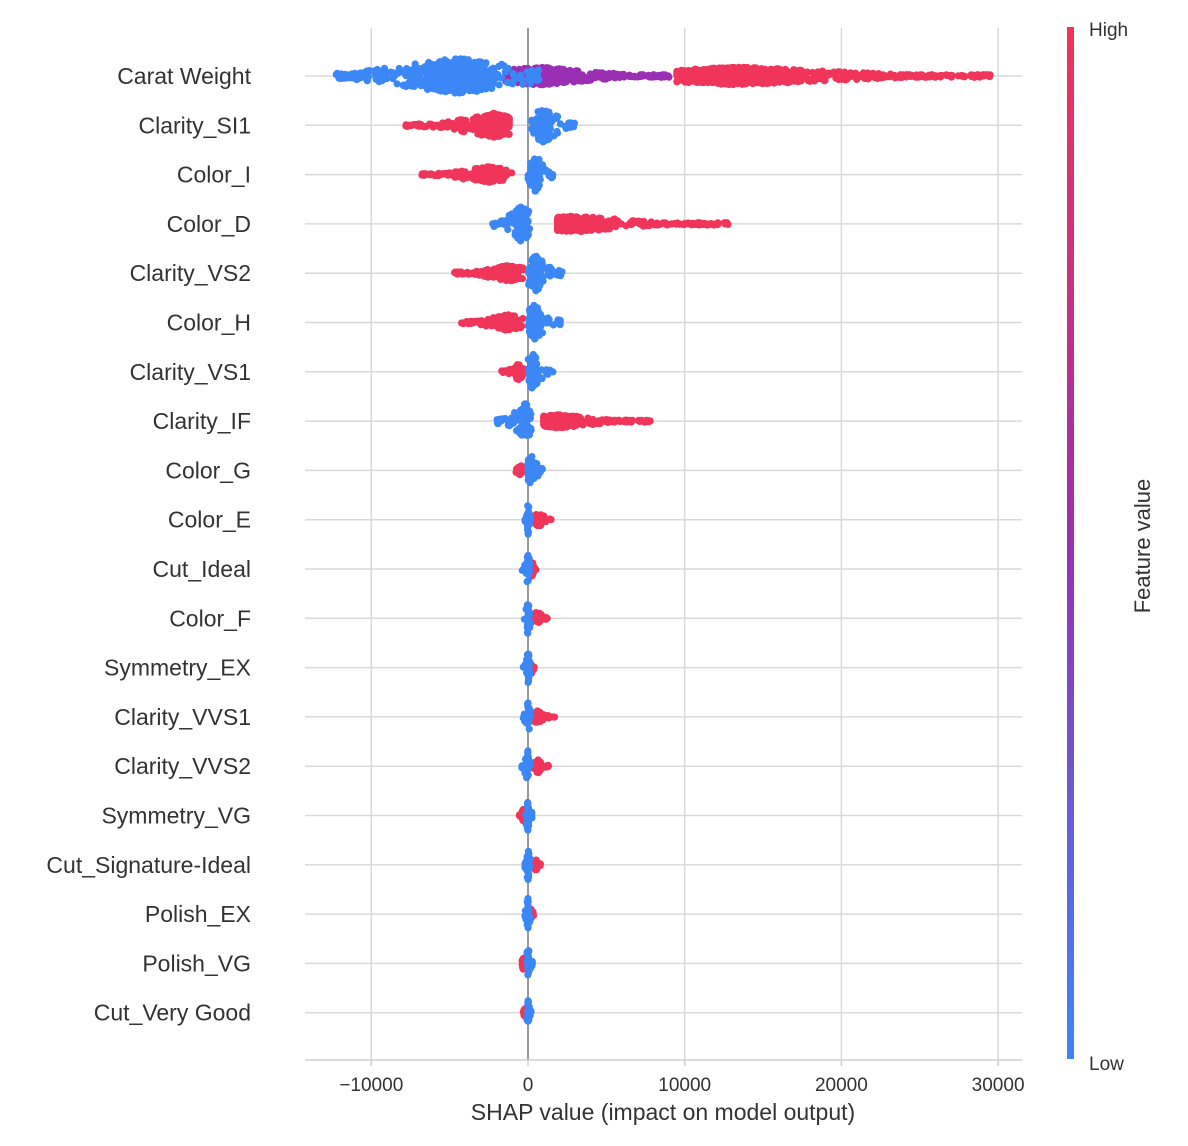  Describe the element at coordinates (528, 1085) in the screenshot. I see `x-tick-label: 0` at that location.